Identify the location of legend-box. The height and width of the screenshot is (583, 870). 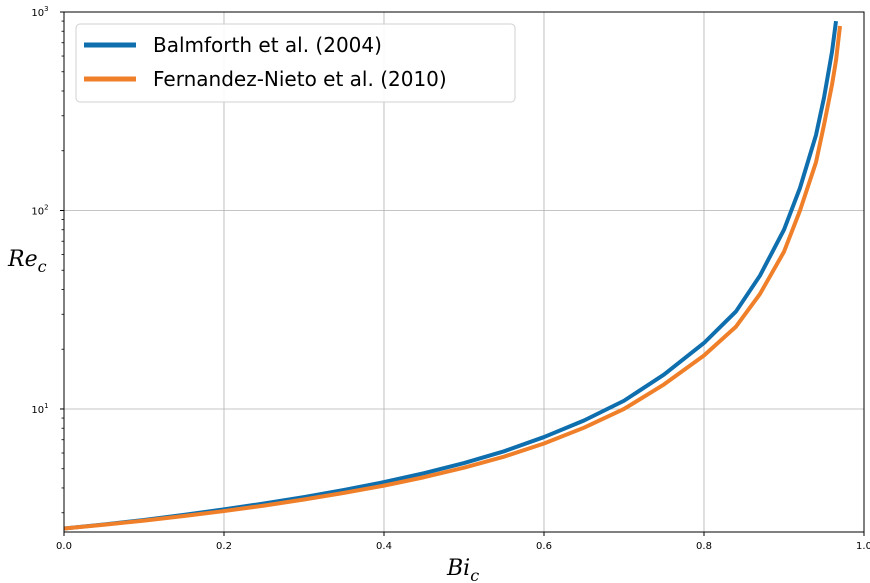
(295, 63).